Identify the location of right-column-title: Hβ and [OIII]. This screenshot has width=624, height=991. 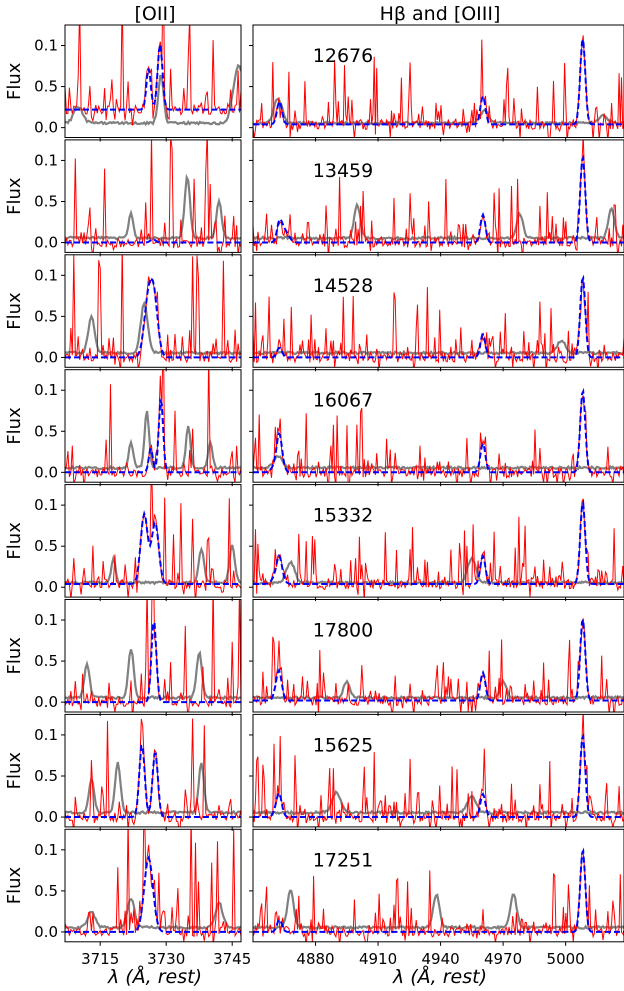
(440, 14).